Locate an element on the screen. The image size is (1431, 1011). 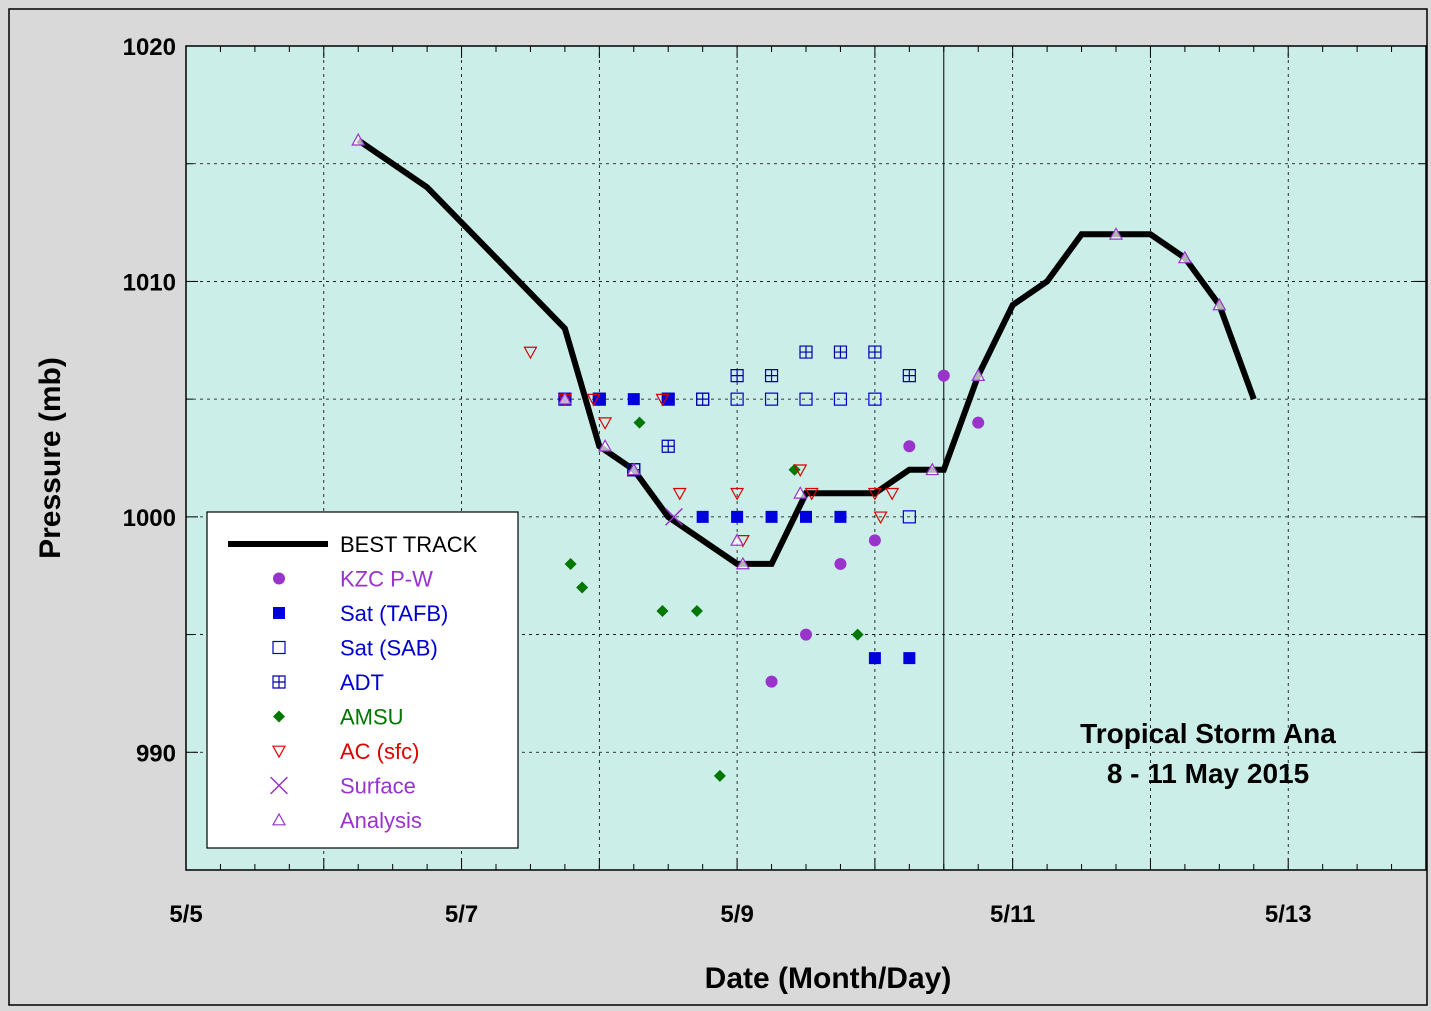
y-axis-title: Pressure (mb) is located at coordinates (50, 458).